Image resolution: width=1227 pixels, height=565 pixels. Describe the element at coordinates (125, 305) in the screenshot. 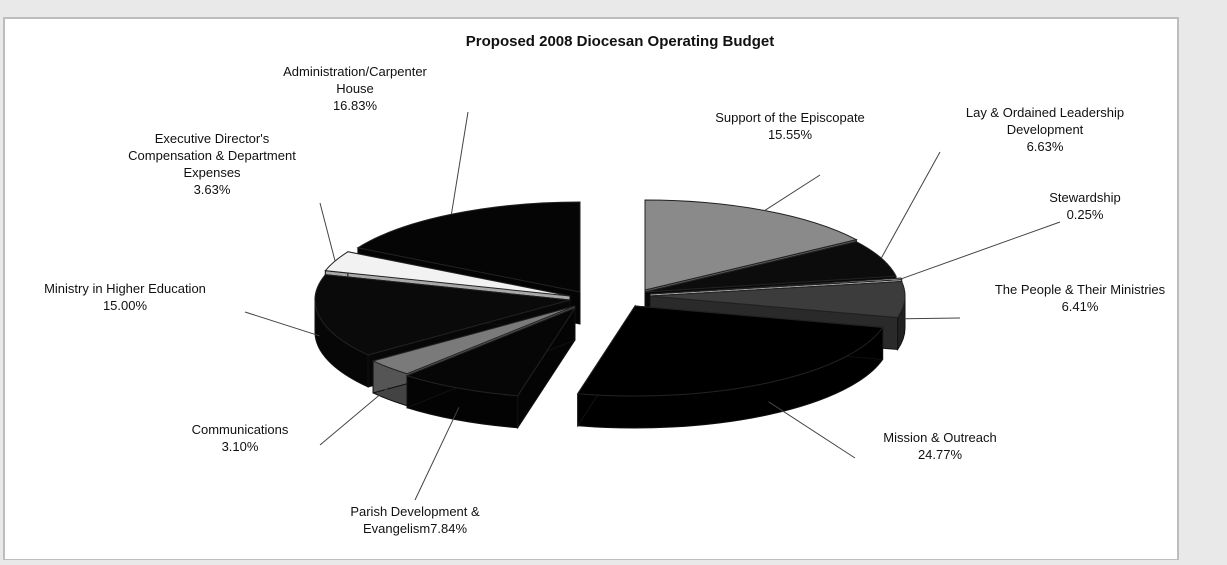

I see `slice-label-line: 15.00%` at that location.